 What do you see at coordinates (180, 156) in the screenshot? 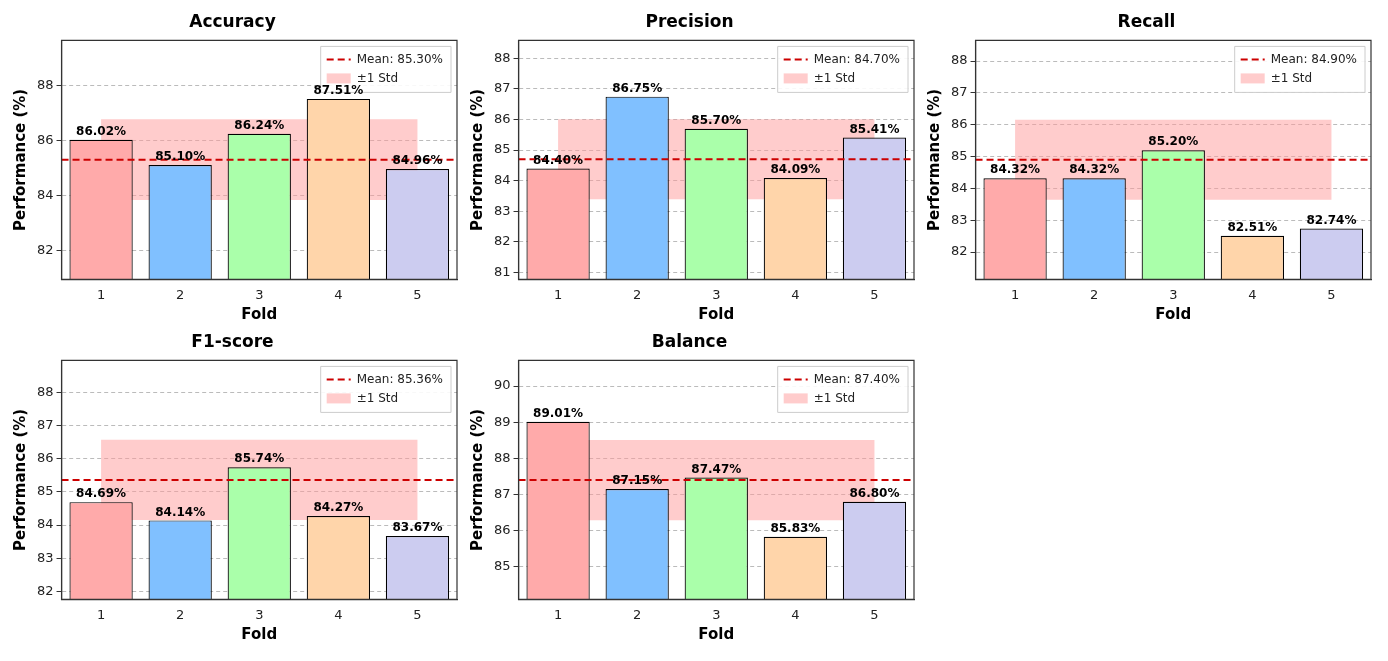
I see `data-label: 85.10%` at bounding box center [180, 156].